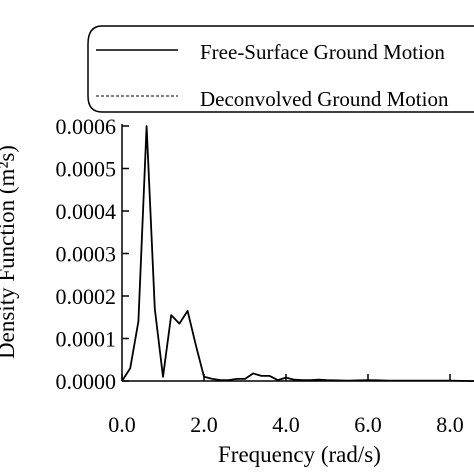 The width and height of the screenshot is (474, 474). I want to click on y-tick-label: 0.0005, so click(86, 169).